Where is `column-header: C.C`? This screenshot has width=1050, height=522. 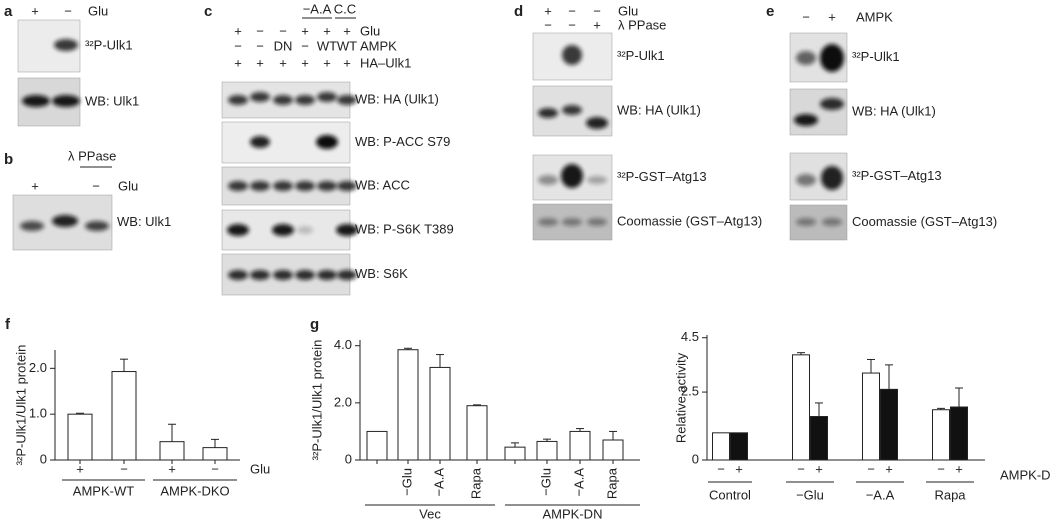
column-header: C.C is located at coordinates (345, 8).